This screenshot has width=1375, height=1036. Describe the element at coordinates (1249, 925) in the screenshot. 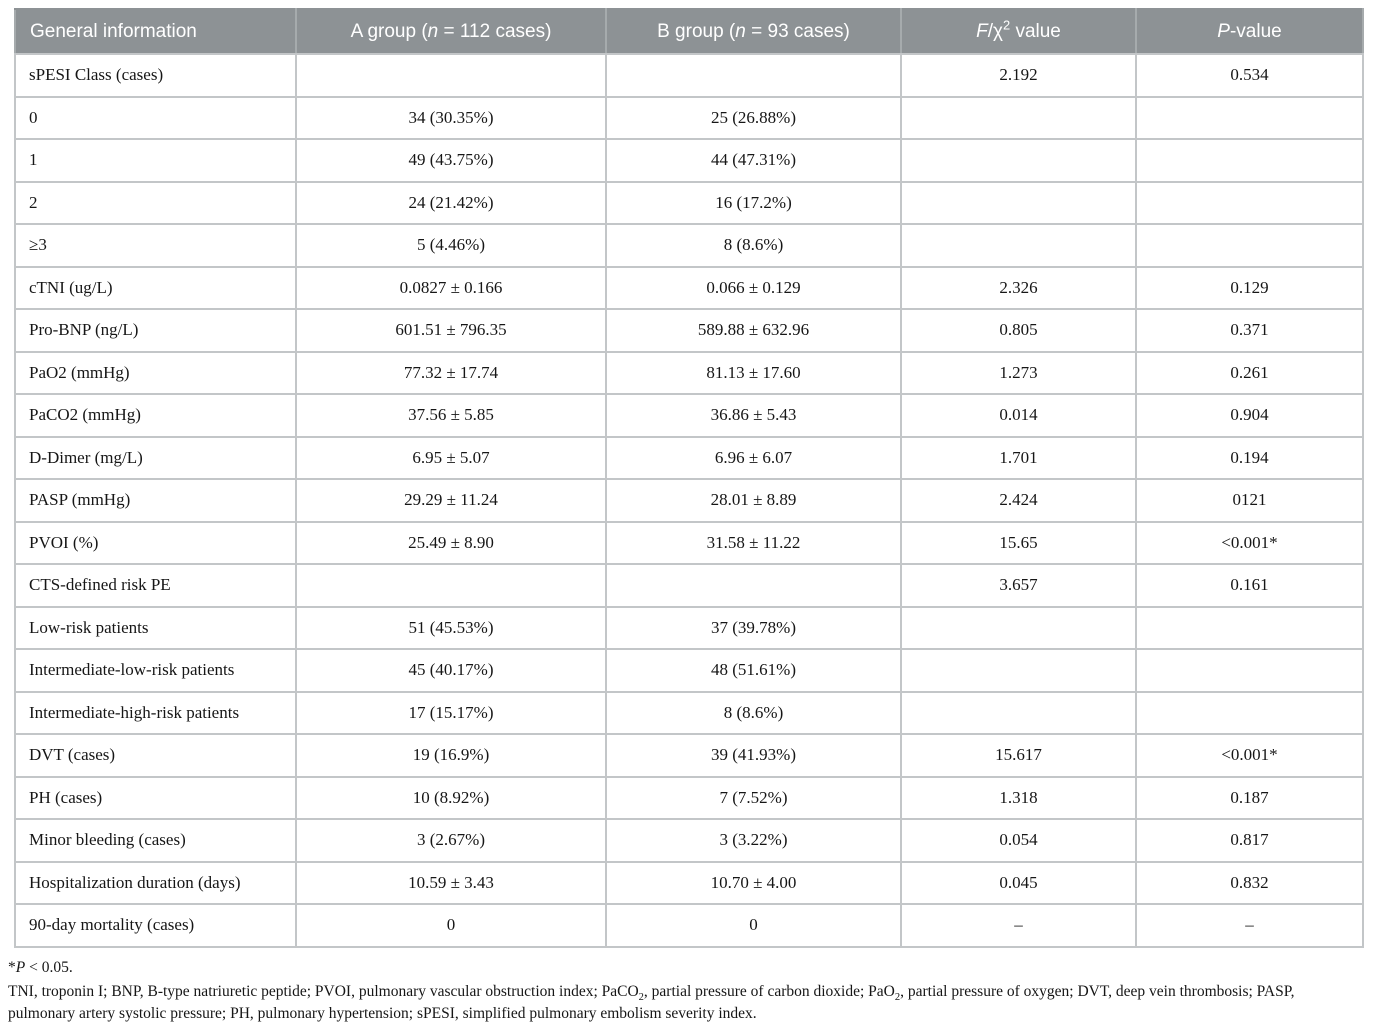

I see `p-value-cell: –` at that location.